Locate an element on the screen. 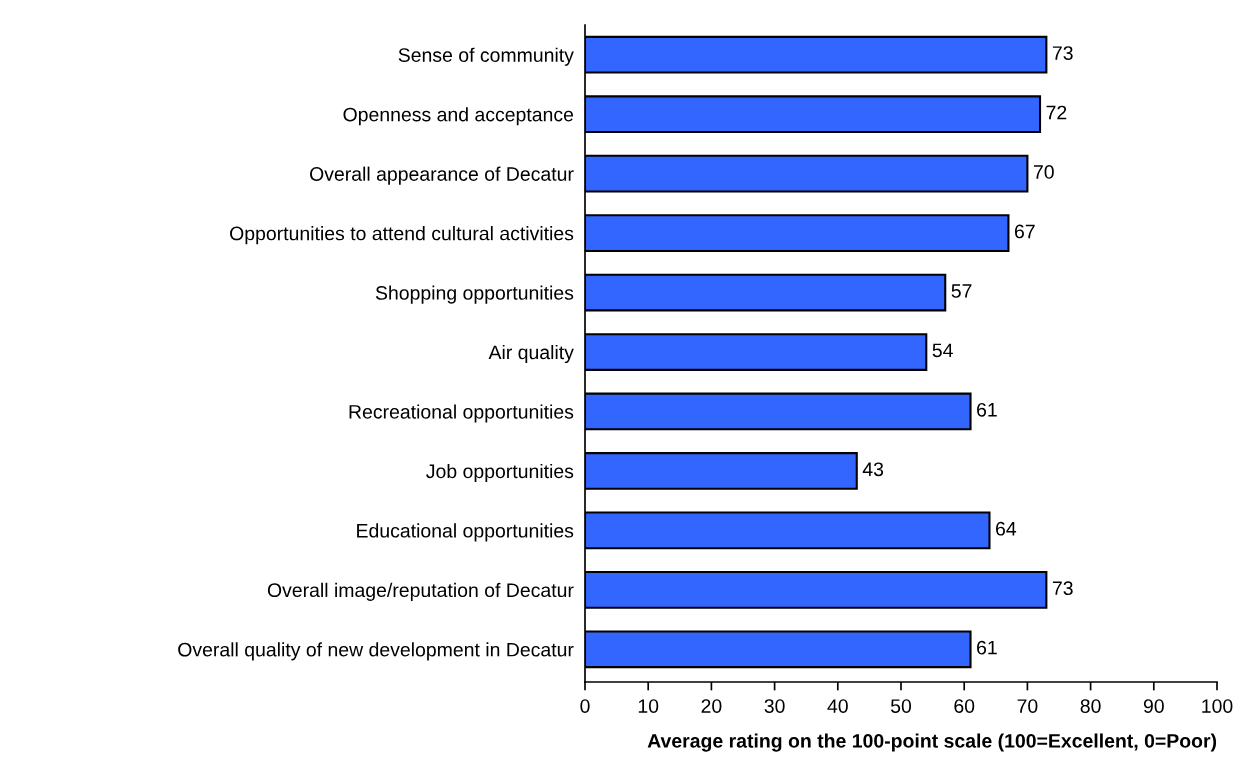 This screenshot has width=1248, height=774. data-label: 70 is located at coordinates (1043, 172).